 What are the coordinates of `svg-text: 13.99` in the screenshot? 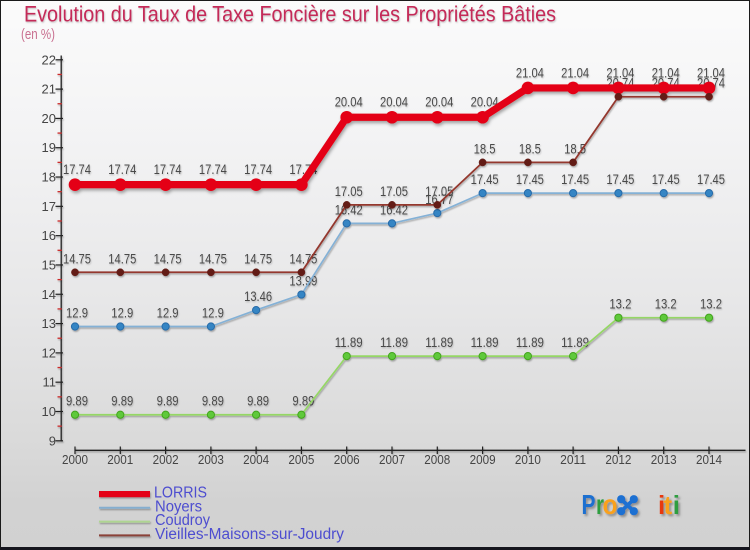 It's located at (303, 280).